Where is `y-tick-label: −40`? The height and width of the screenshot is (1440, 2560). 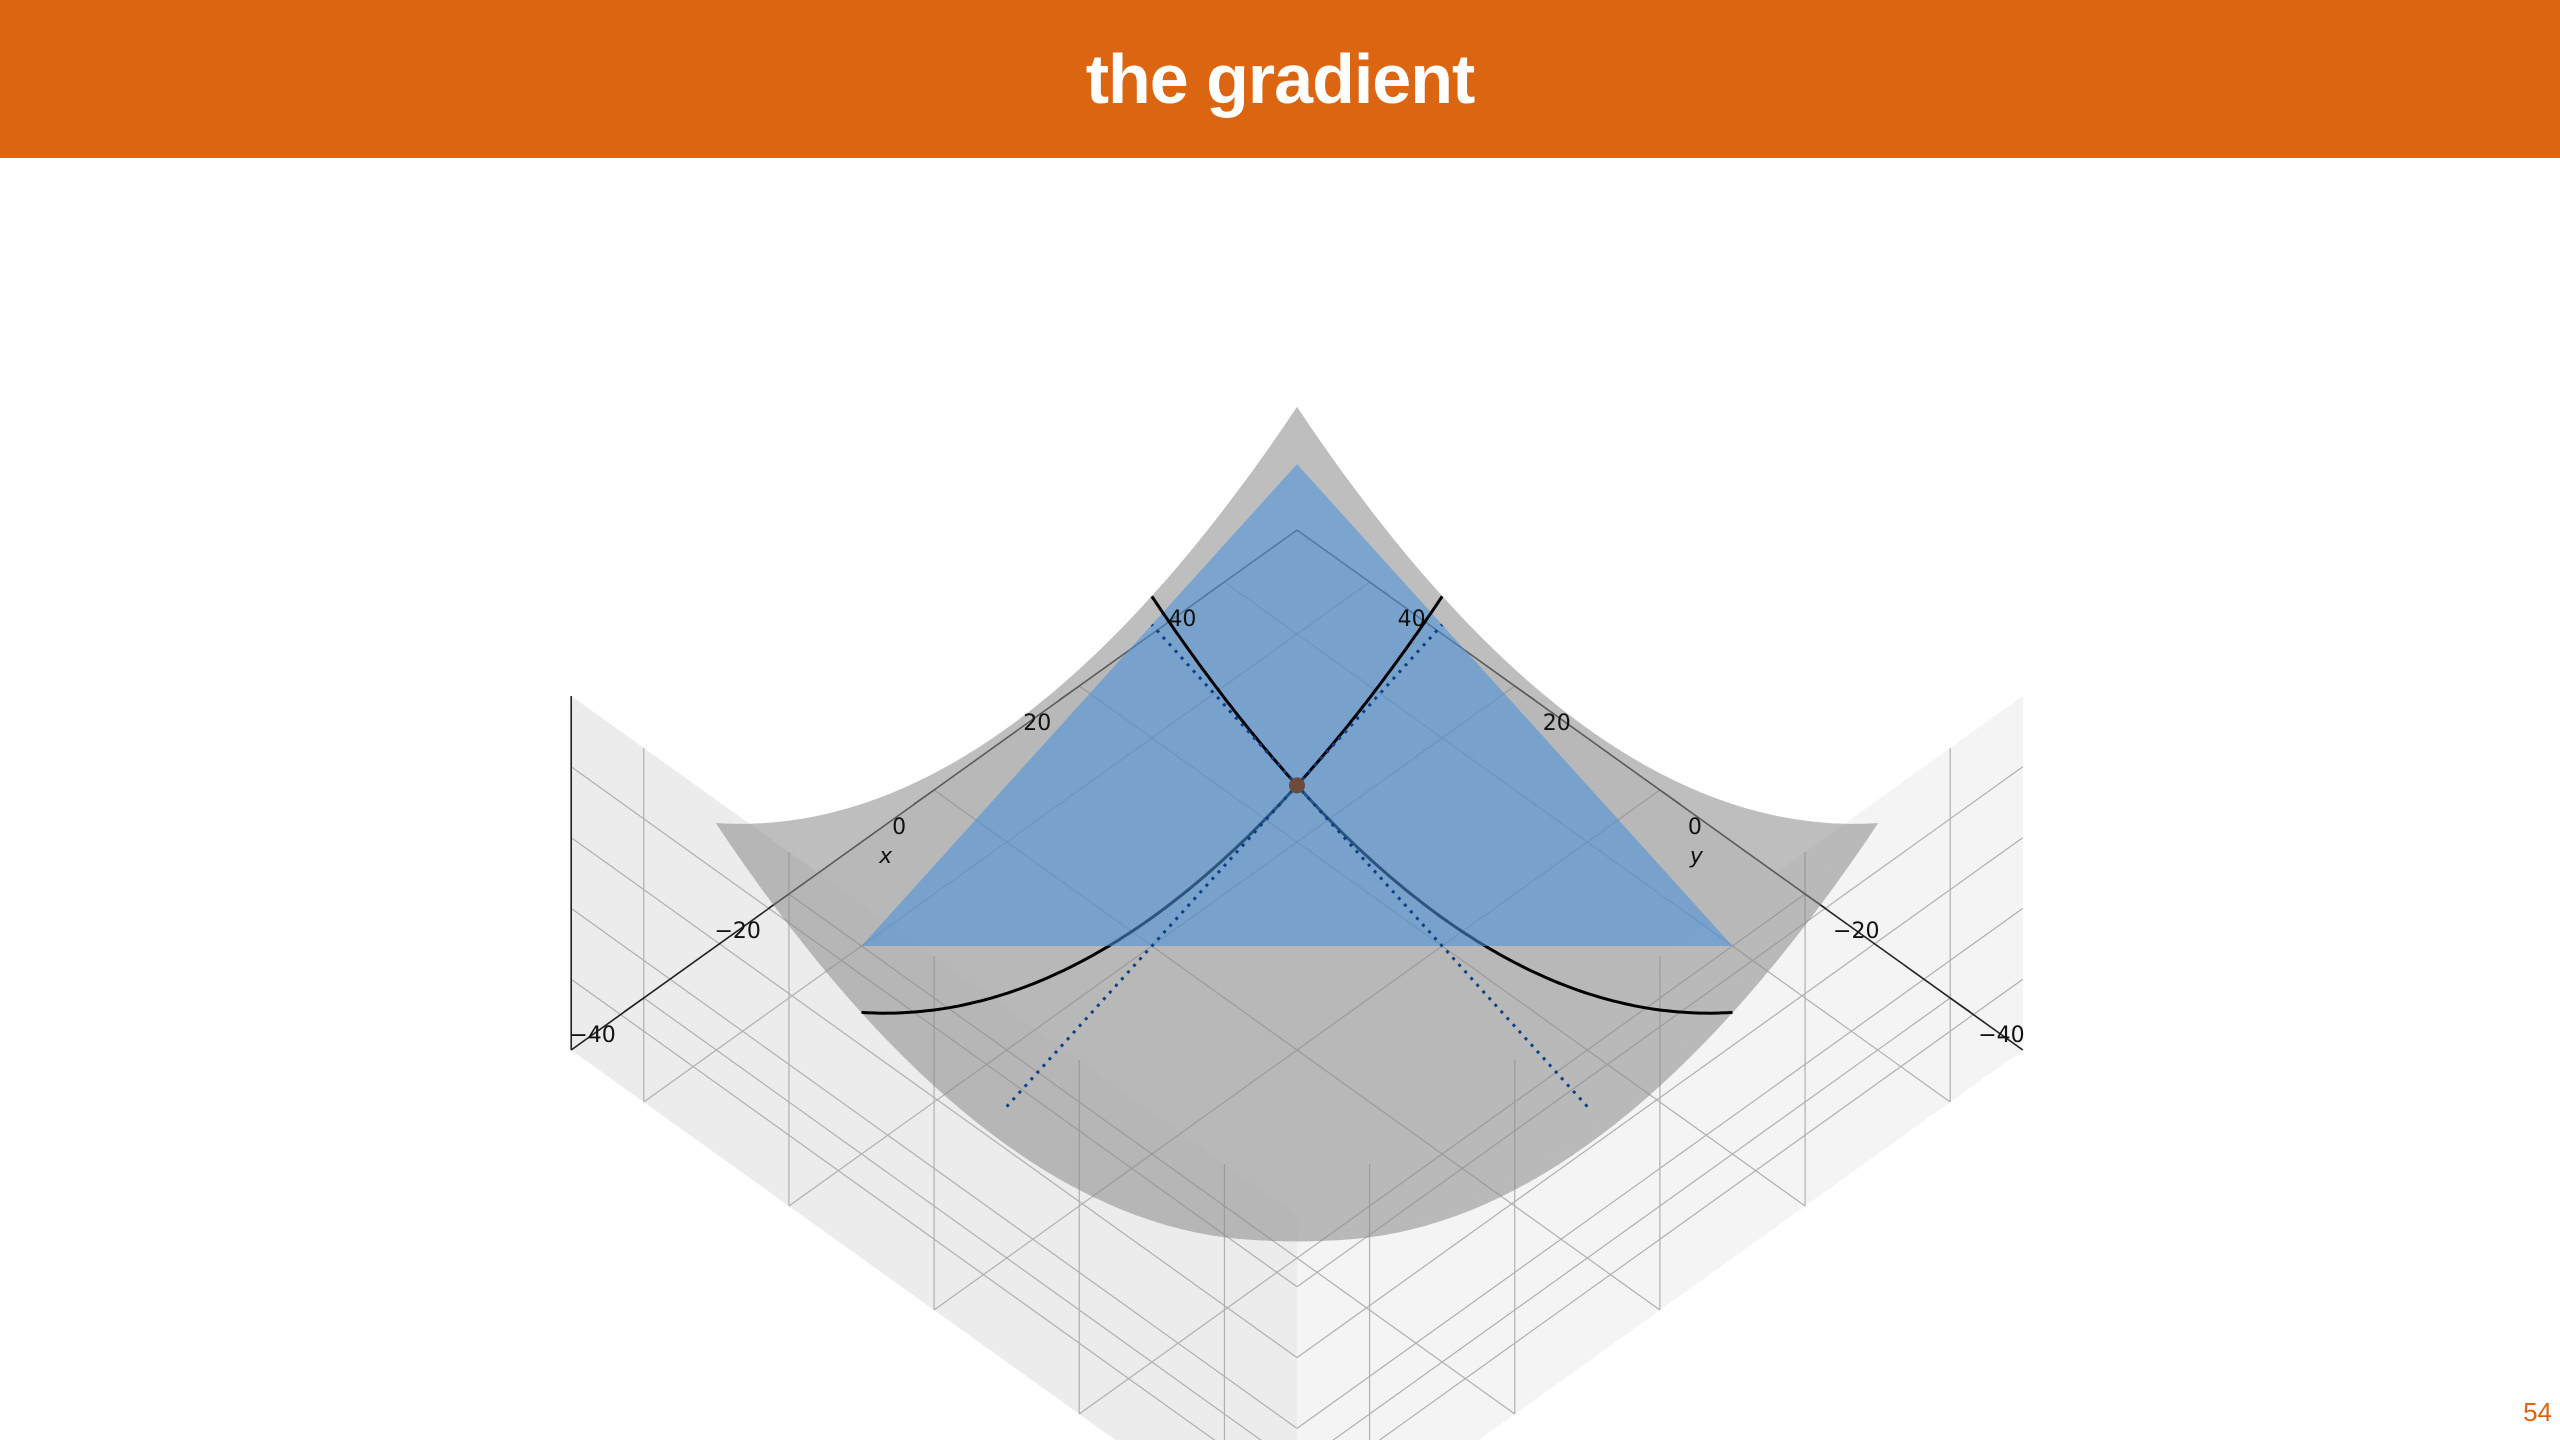
y-tick-label: −40 is located at coordinates (2001, 1035).